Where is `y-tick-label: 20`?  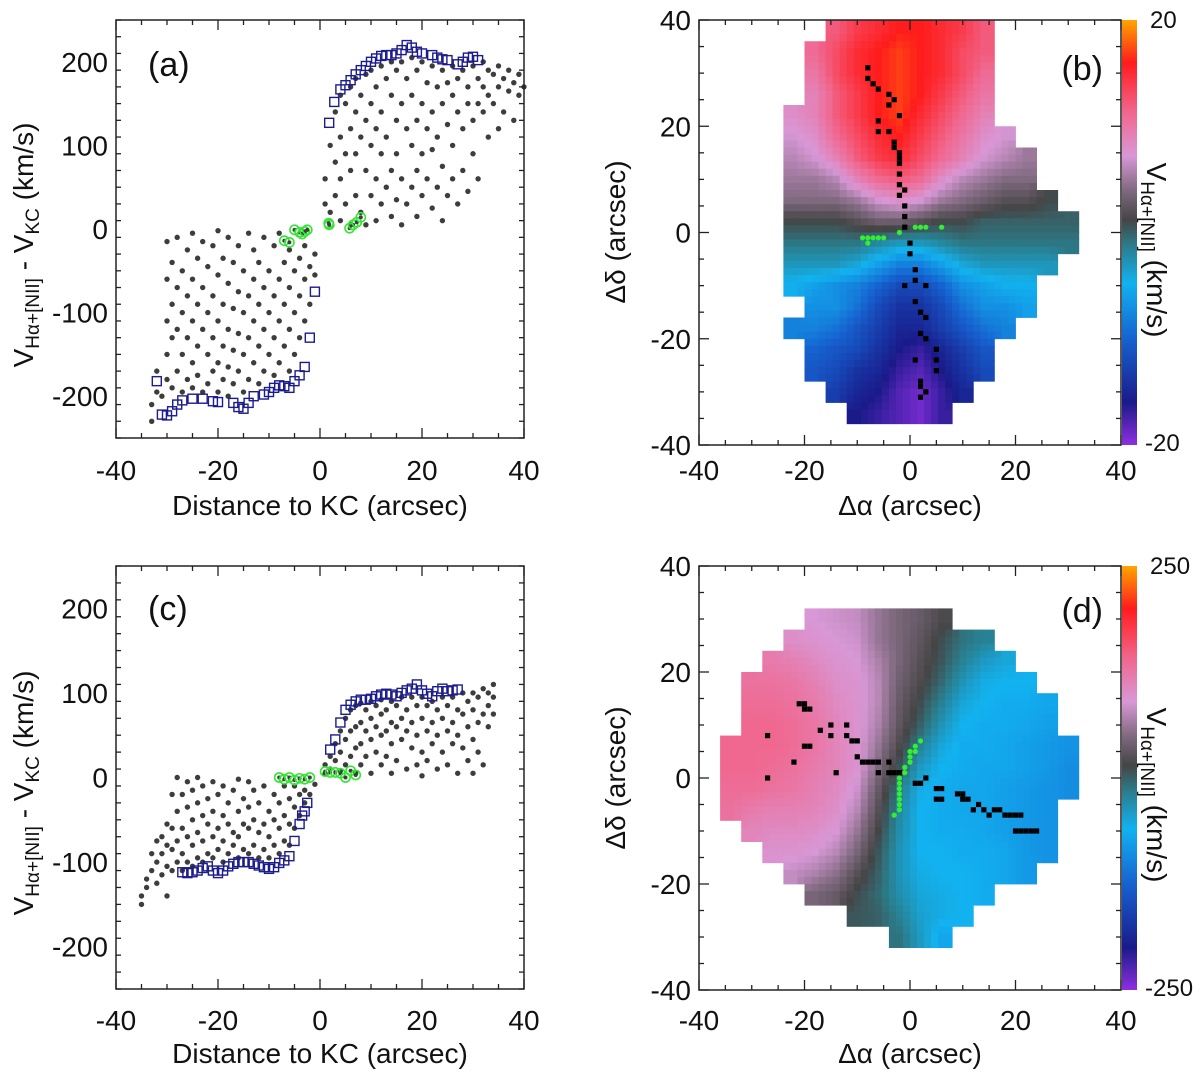
y-tick-label: 20 is located at coordinates (675, 126).